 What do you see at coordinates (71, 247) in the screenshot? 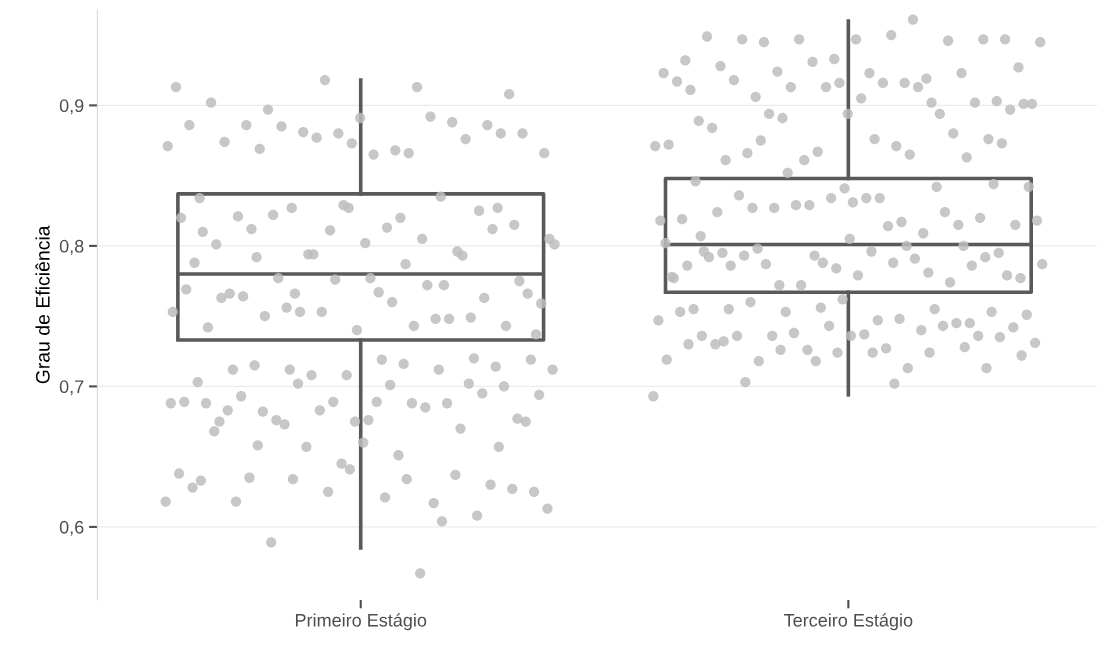
I see `y-tick-label: 0,8` at bounding box center [71, 247].